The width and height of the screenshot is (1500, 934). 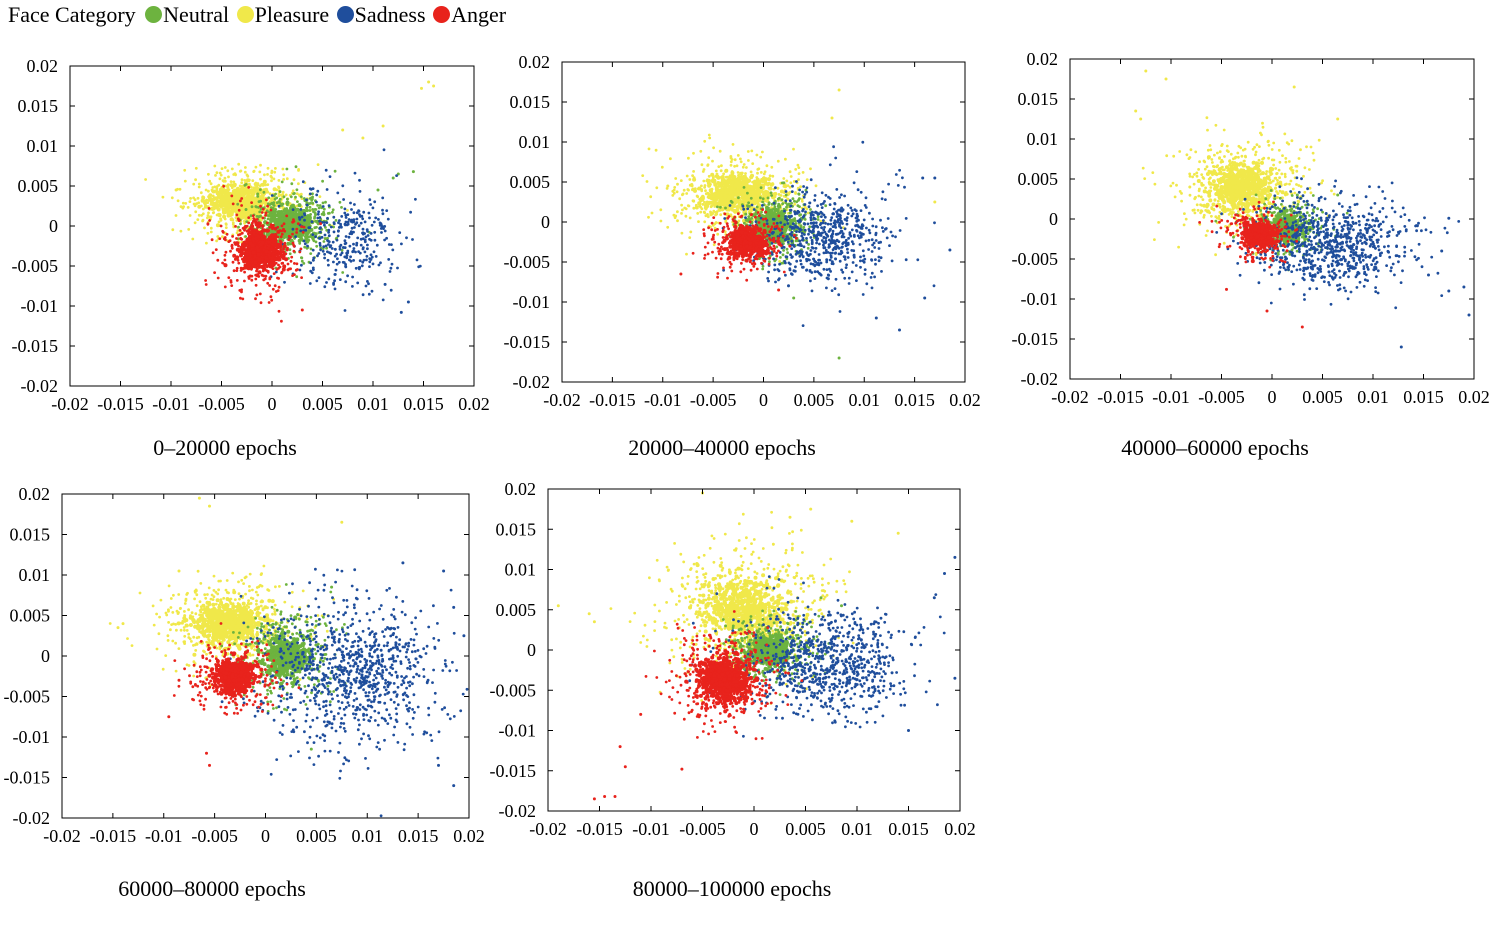 What do you see at coordinates (38, 106) in the screenshot?
I see `y-tick-label: 0.015` at bounding box center [38, 106].